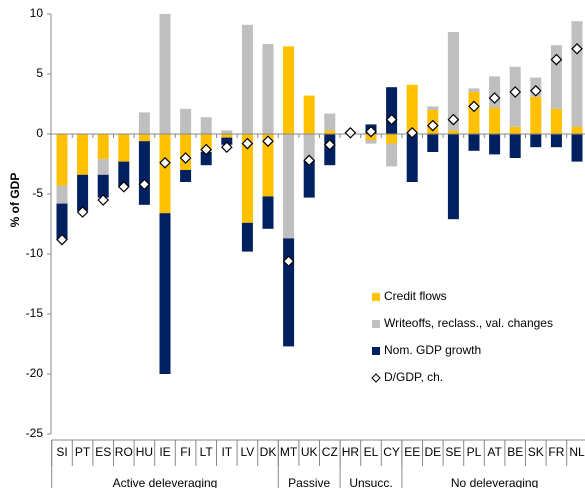 This screenshot has height=488, width=585. What do you see at coordinates (268, 452) in the screenshot?
I see `x-tick-label: DK` at bounding box center [268, 452].